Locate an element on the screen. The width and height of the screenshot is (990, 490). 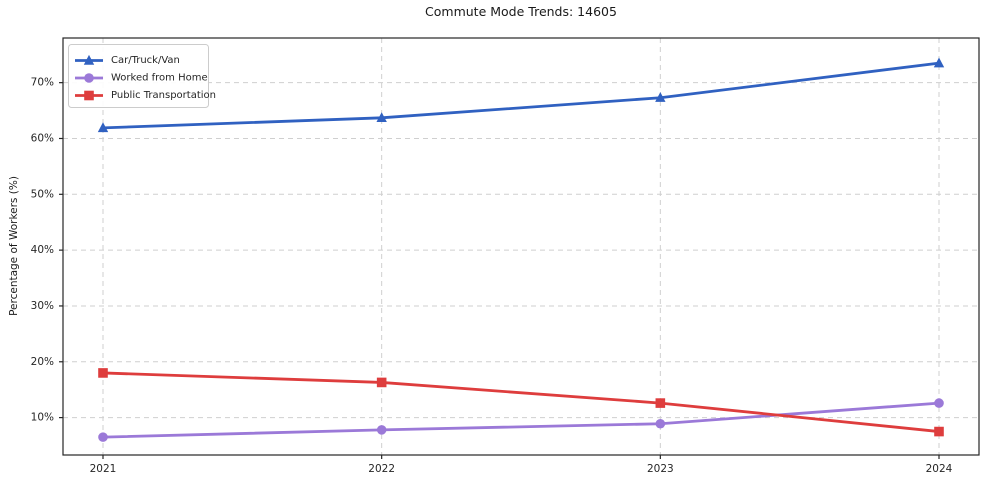
x-tick-label: 2021 is located at coordinates (103, 469).